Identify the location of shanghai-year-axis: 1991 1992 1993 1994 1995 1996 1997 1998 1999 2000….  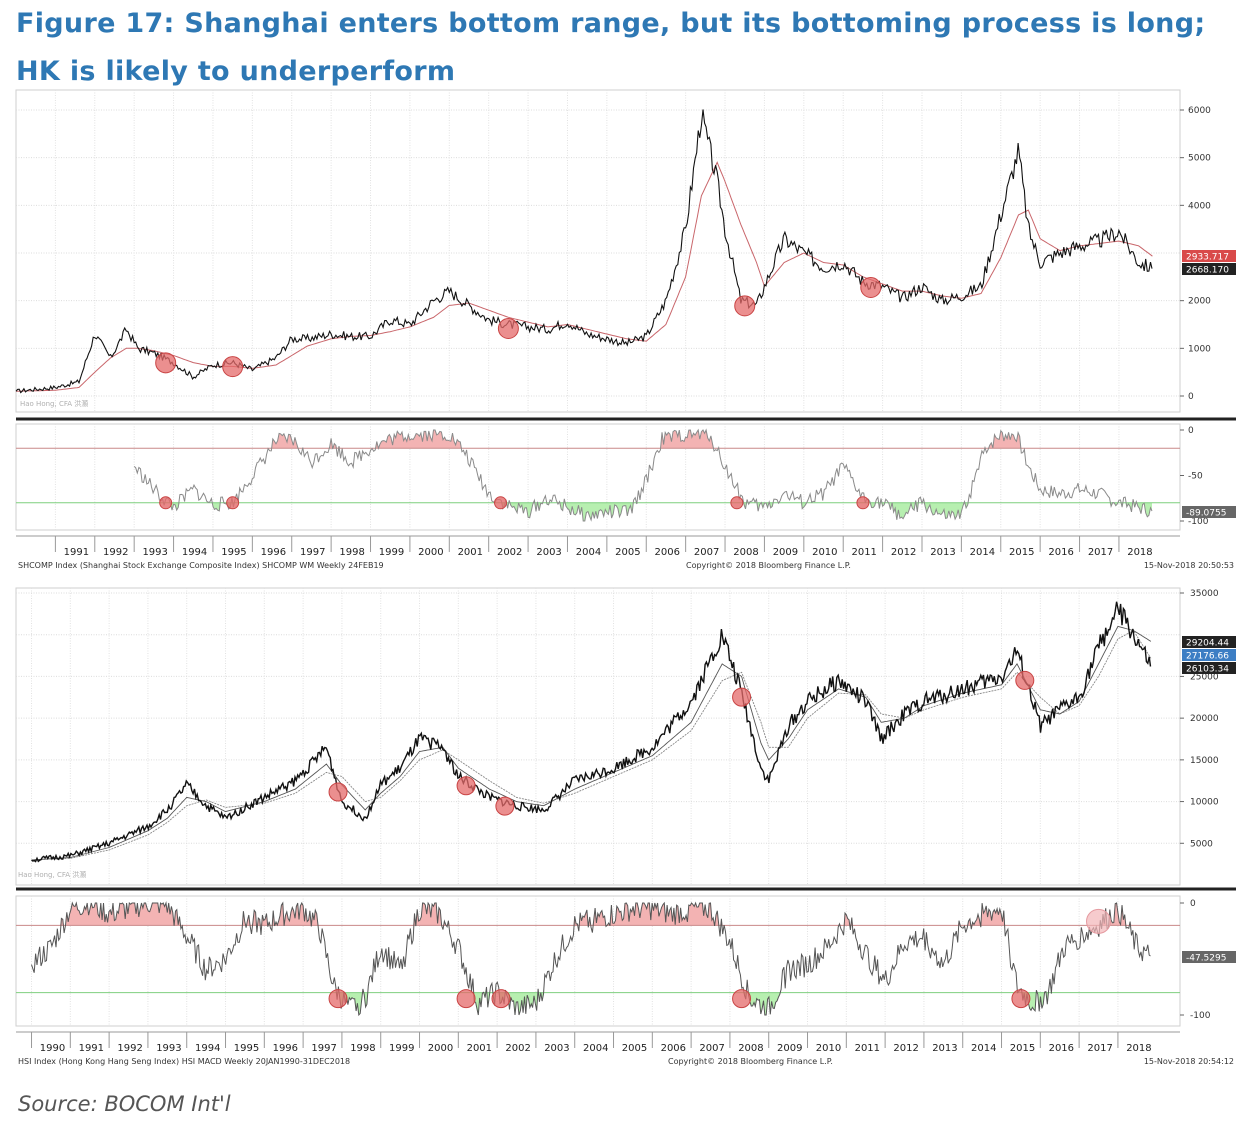
(598, 546).